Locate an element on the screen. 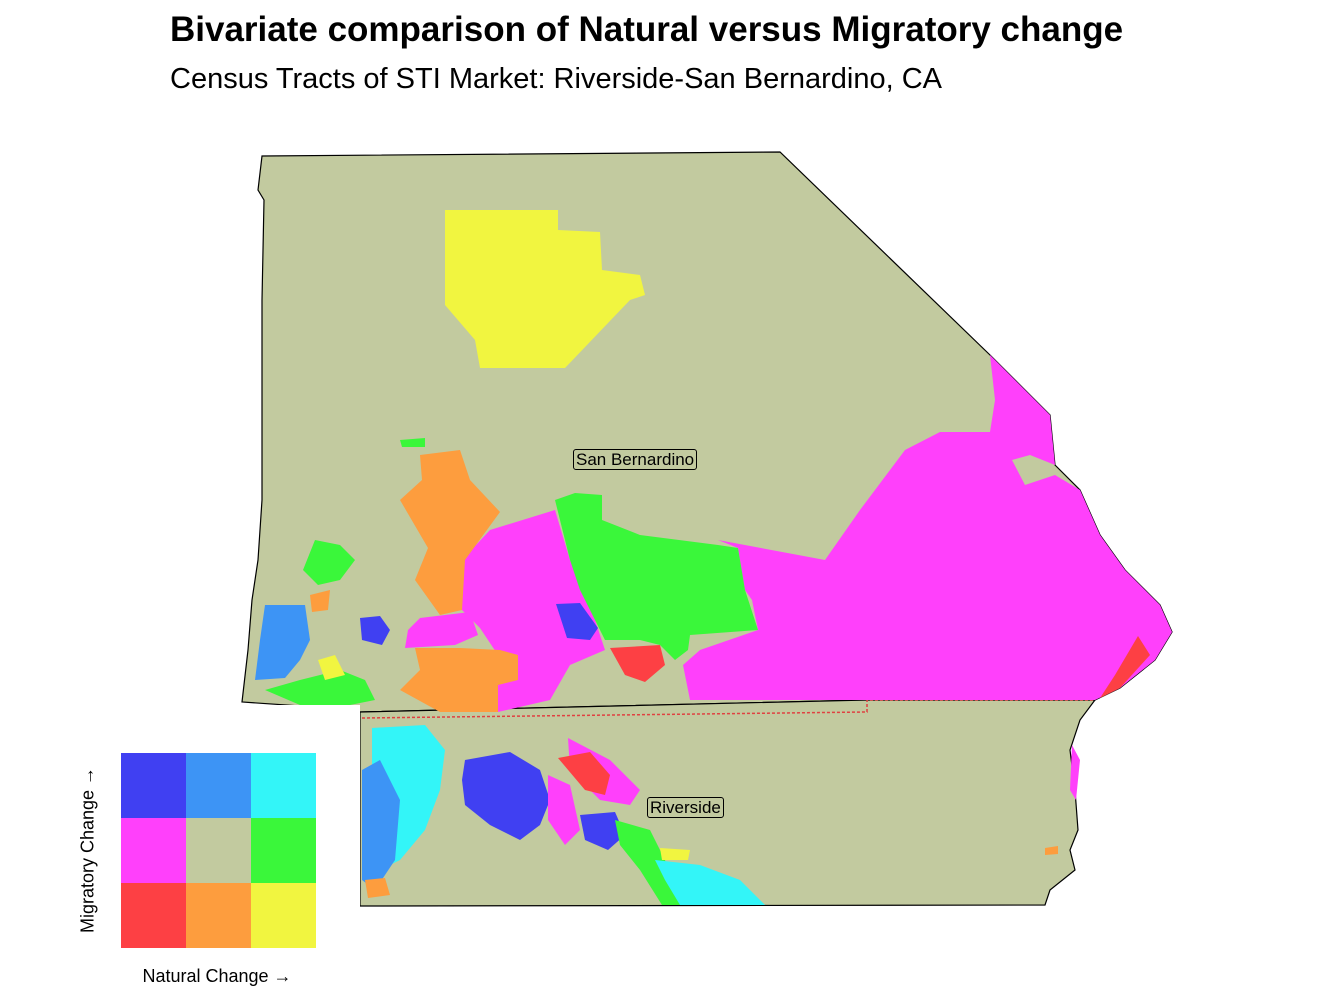 This screenshot has height=1008, width=1344. legend-cell-mid-migratory-high-natural is located at coordinates (283, 850).